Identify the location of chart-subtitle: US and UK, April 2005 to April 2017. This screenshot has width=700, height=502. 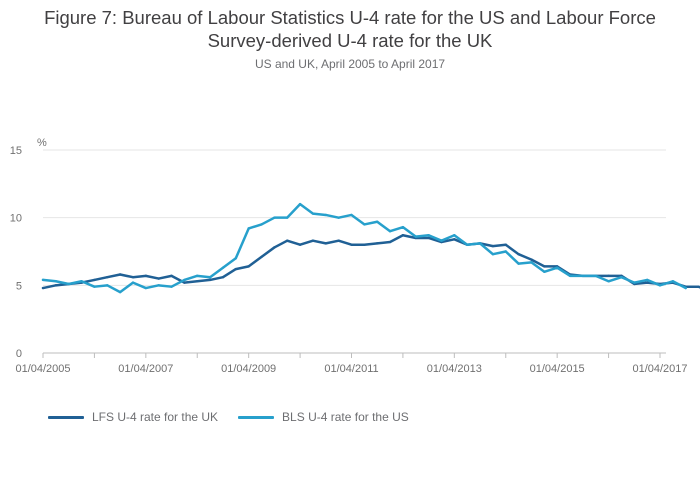
(350, 64).